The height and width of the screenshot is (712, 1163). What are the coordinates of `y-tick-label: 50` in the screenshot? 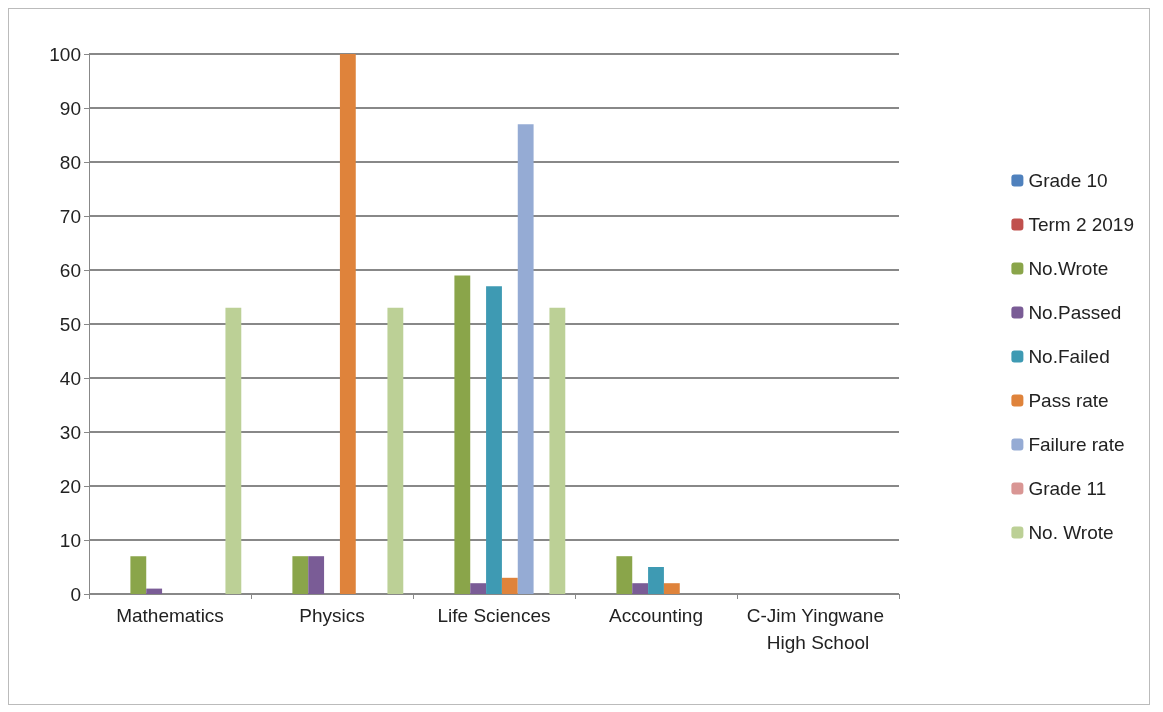 It's located at (70, 324).